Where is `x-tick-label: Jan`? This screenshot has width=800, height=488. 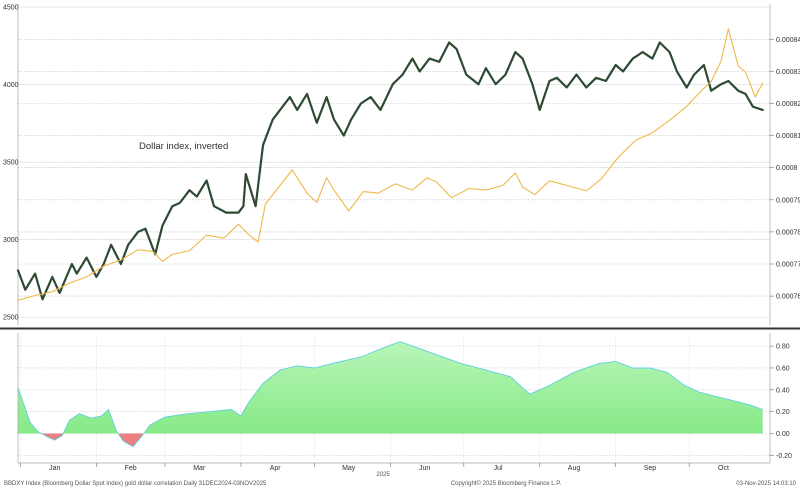 x-tick-label: Jan is located at coordinates (54, 468).